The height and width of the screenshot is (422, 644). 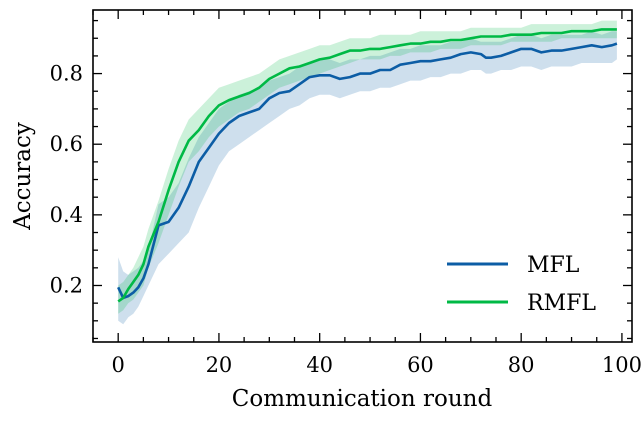 I want to click on x-tick-label: 40, so click(x=319, y=365).